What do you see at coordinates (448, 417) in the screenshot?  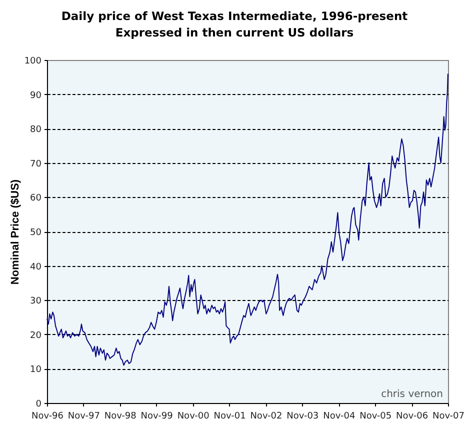 I see `x-tick-label: Nov-07` at bounding box center [448, 417].